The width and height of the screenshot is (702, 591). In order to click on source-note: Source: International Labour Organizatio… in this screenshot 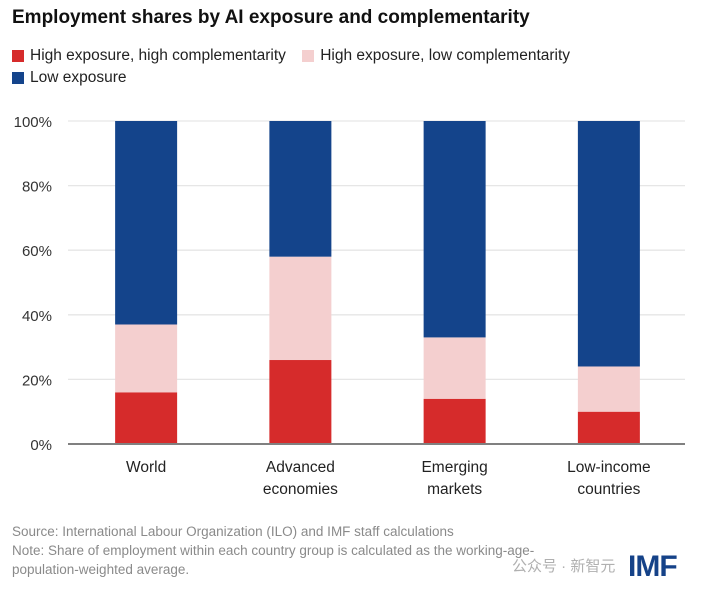, I will do `click(233, 531)`.